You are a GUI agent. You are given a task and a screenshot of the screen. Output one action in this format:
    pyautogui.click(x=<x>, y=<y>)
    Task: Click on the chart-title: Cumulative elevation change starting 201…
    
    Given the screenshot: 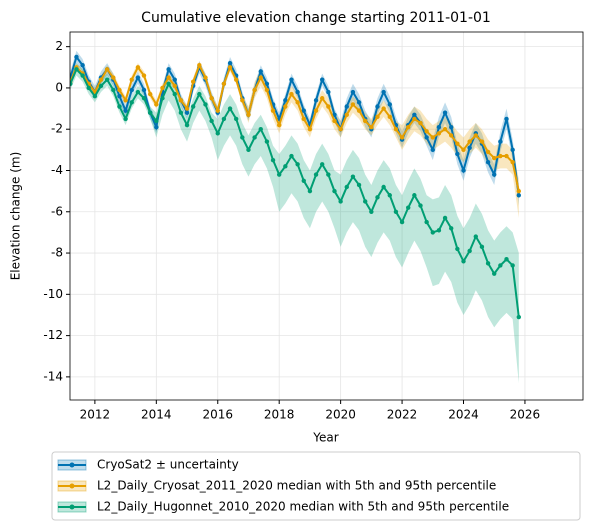 What is the action you would take?
    pyautogui.click(x=316, y=18)
    